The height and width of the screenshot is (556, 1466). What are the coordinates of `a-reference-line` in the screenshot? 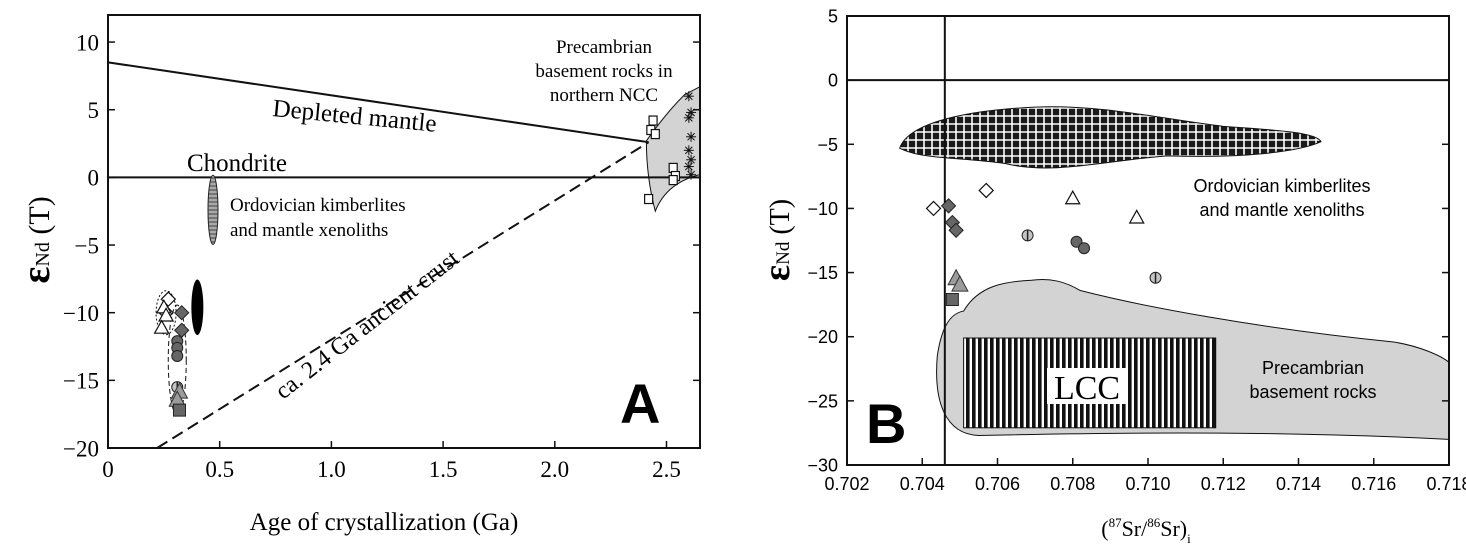 It's located at (378, 102).